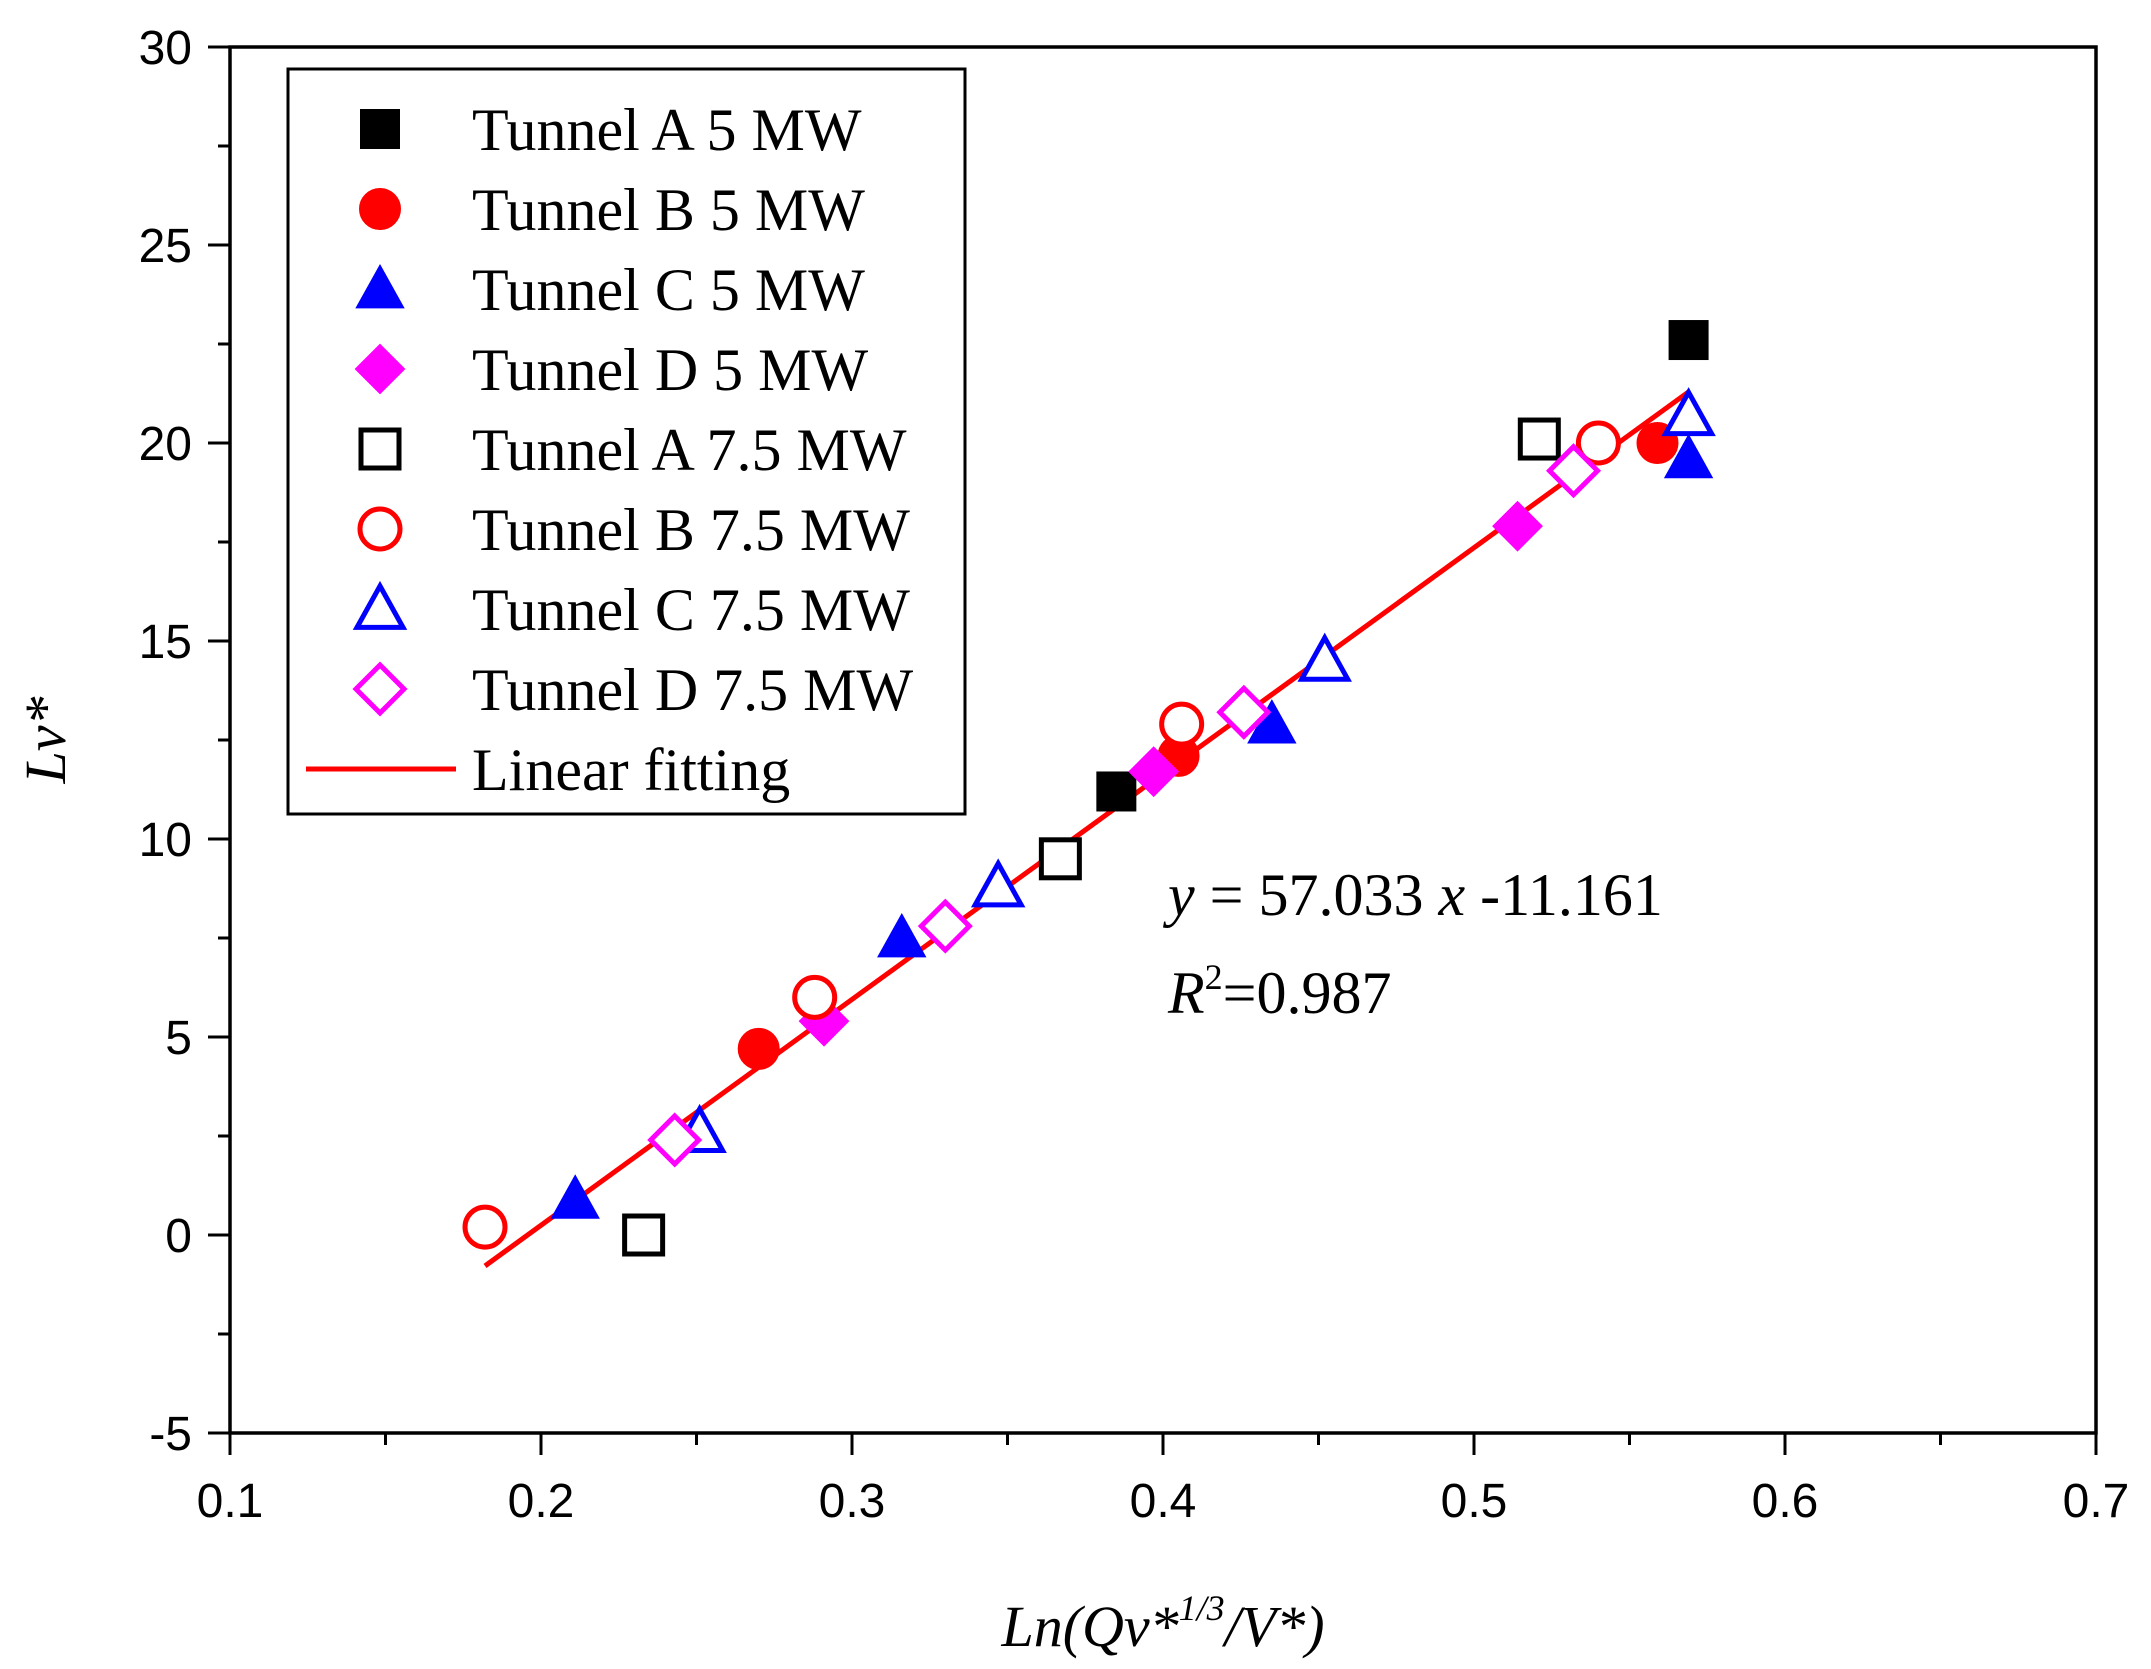 This screenshot has height=1669, width=2151. Describe the element at coordinates (689, 450) in the screenshot. I see `legend-label: Tunnel A 7.5 MW` at that location.